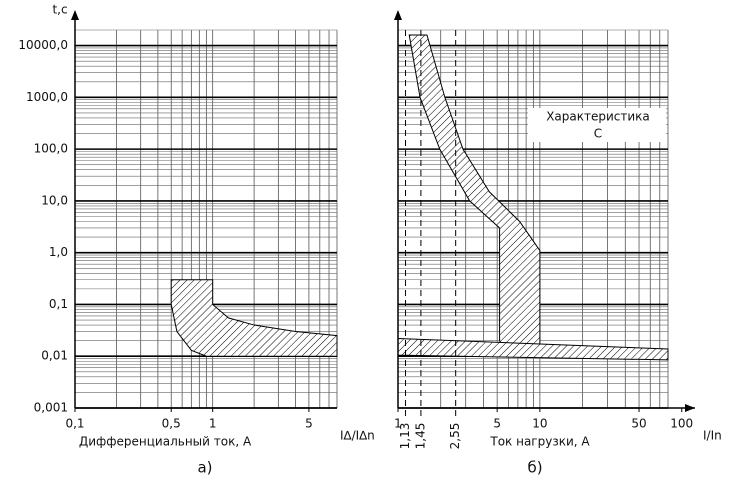 Image resolution: width=731 pixels, height=481 pixels. Describe the element at coordinates (74, 424) in the screenshot. I see `x-tick-label: 0,1` at that location.